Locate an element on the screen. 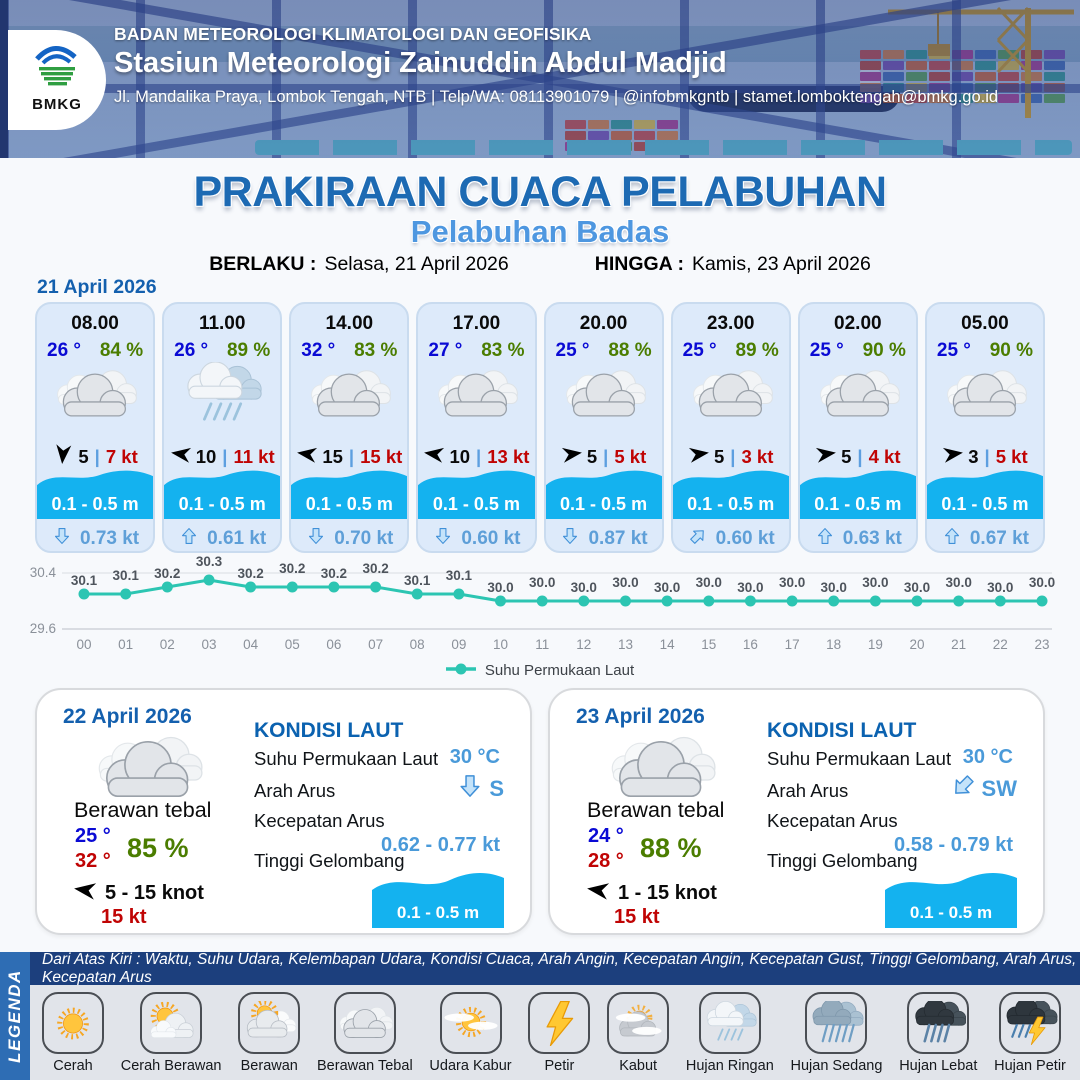 This screenshot has height=1080, width=1080. wind-row: 1 - 15 knot is located at coordinates (651, 893).